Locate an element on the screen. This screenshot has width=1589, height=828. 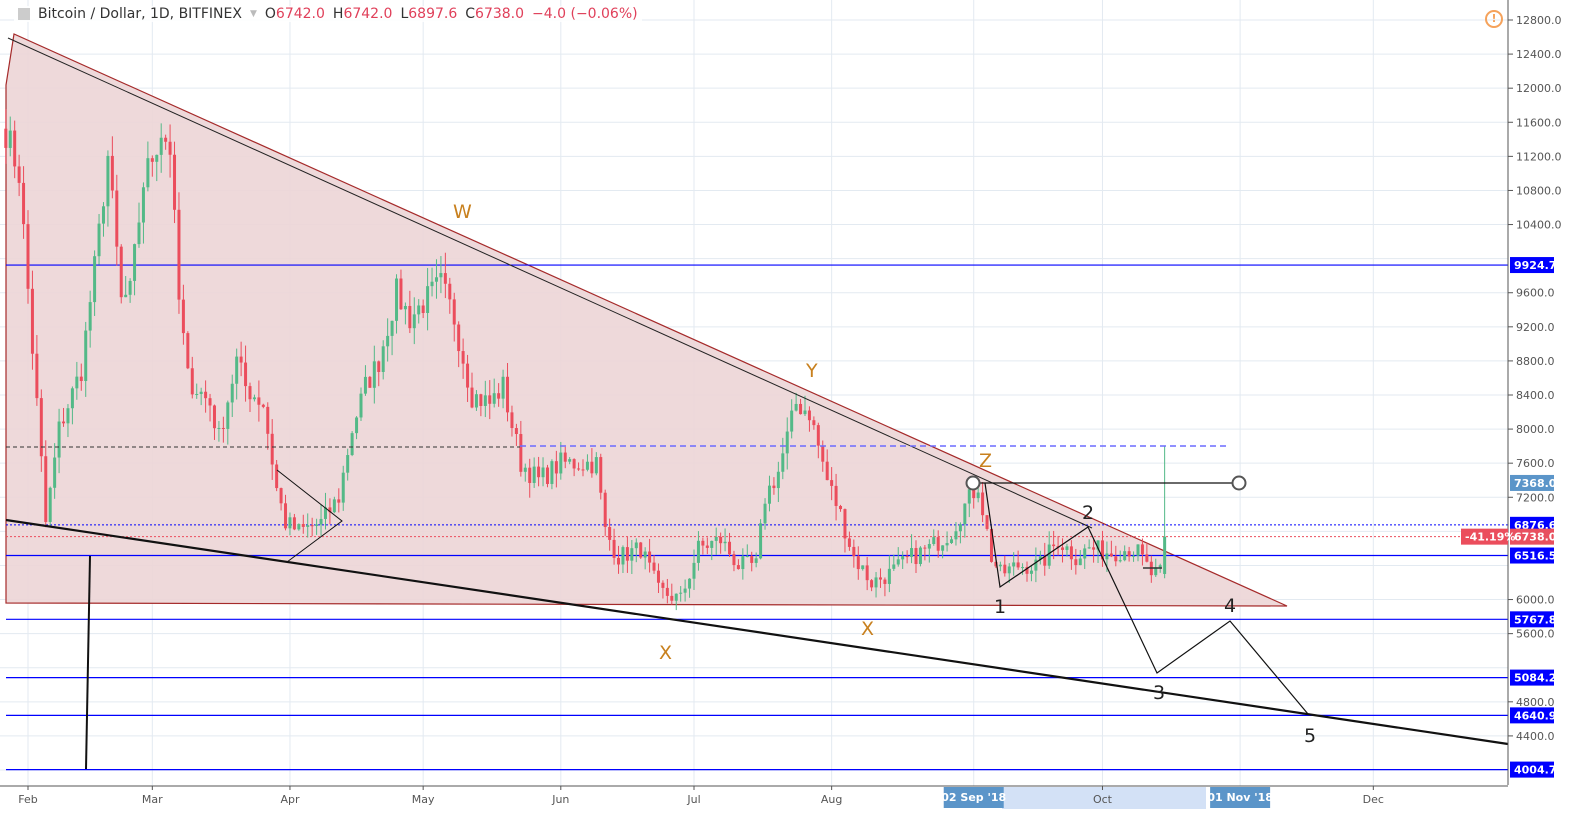
alert-icon: ! is located at coordinates (1494, 19).